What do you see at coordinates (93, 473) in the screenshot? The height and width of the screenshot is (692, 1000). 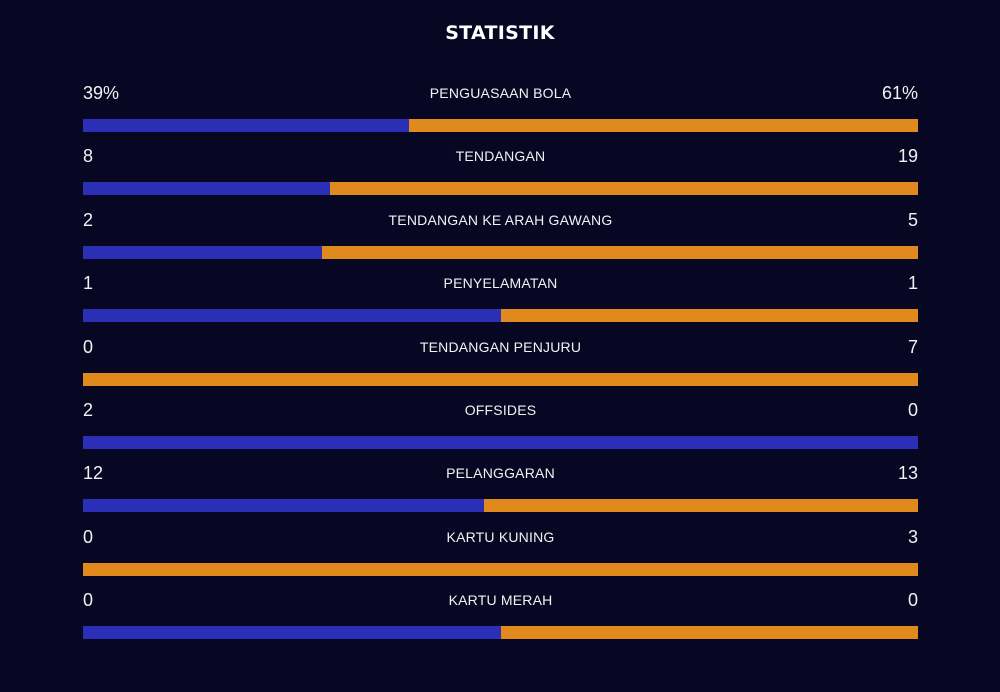 I see `home-value: 12` at bounding box center [93, 473].